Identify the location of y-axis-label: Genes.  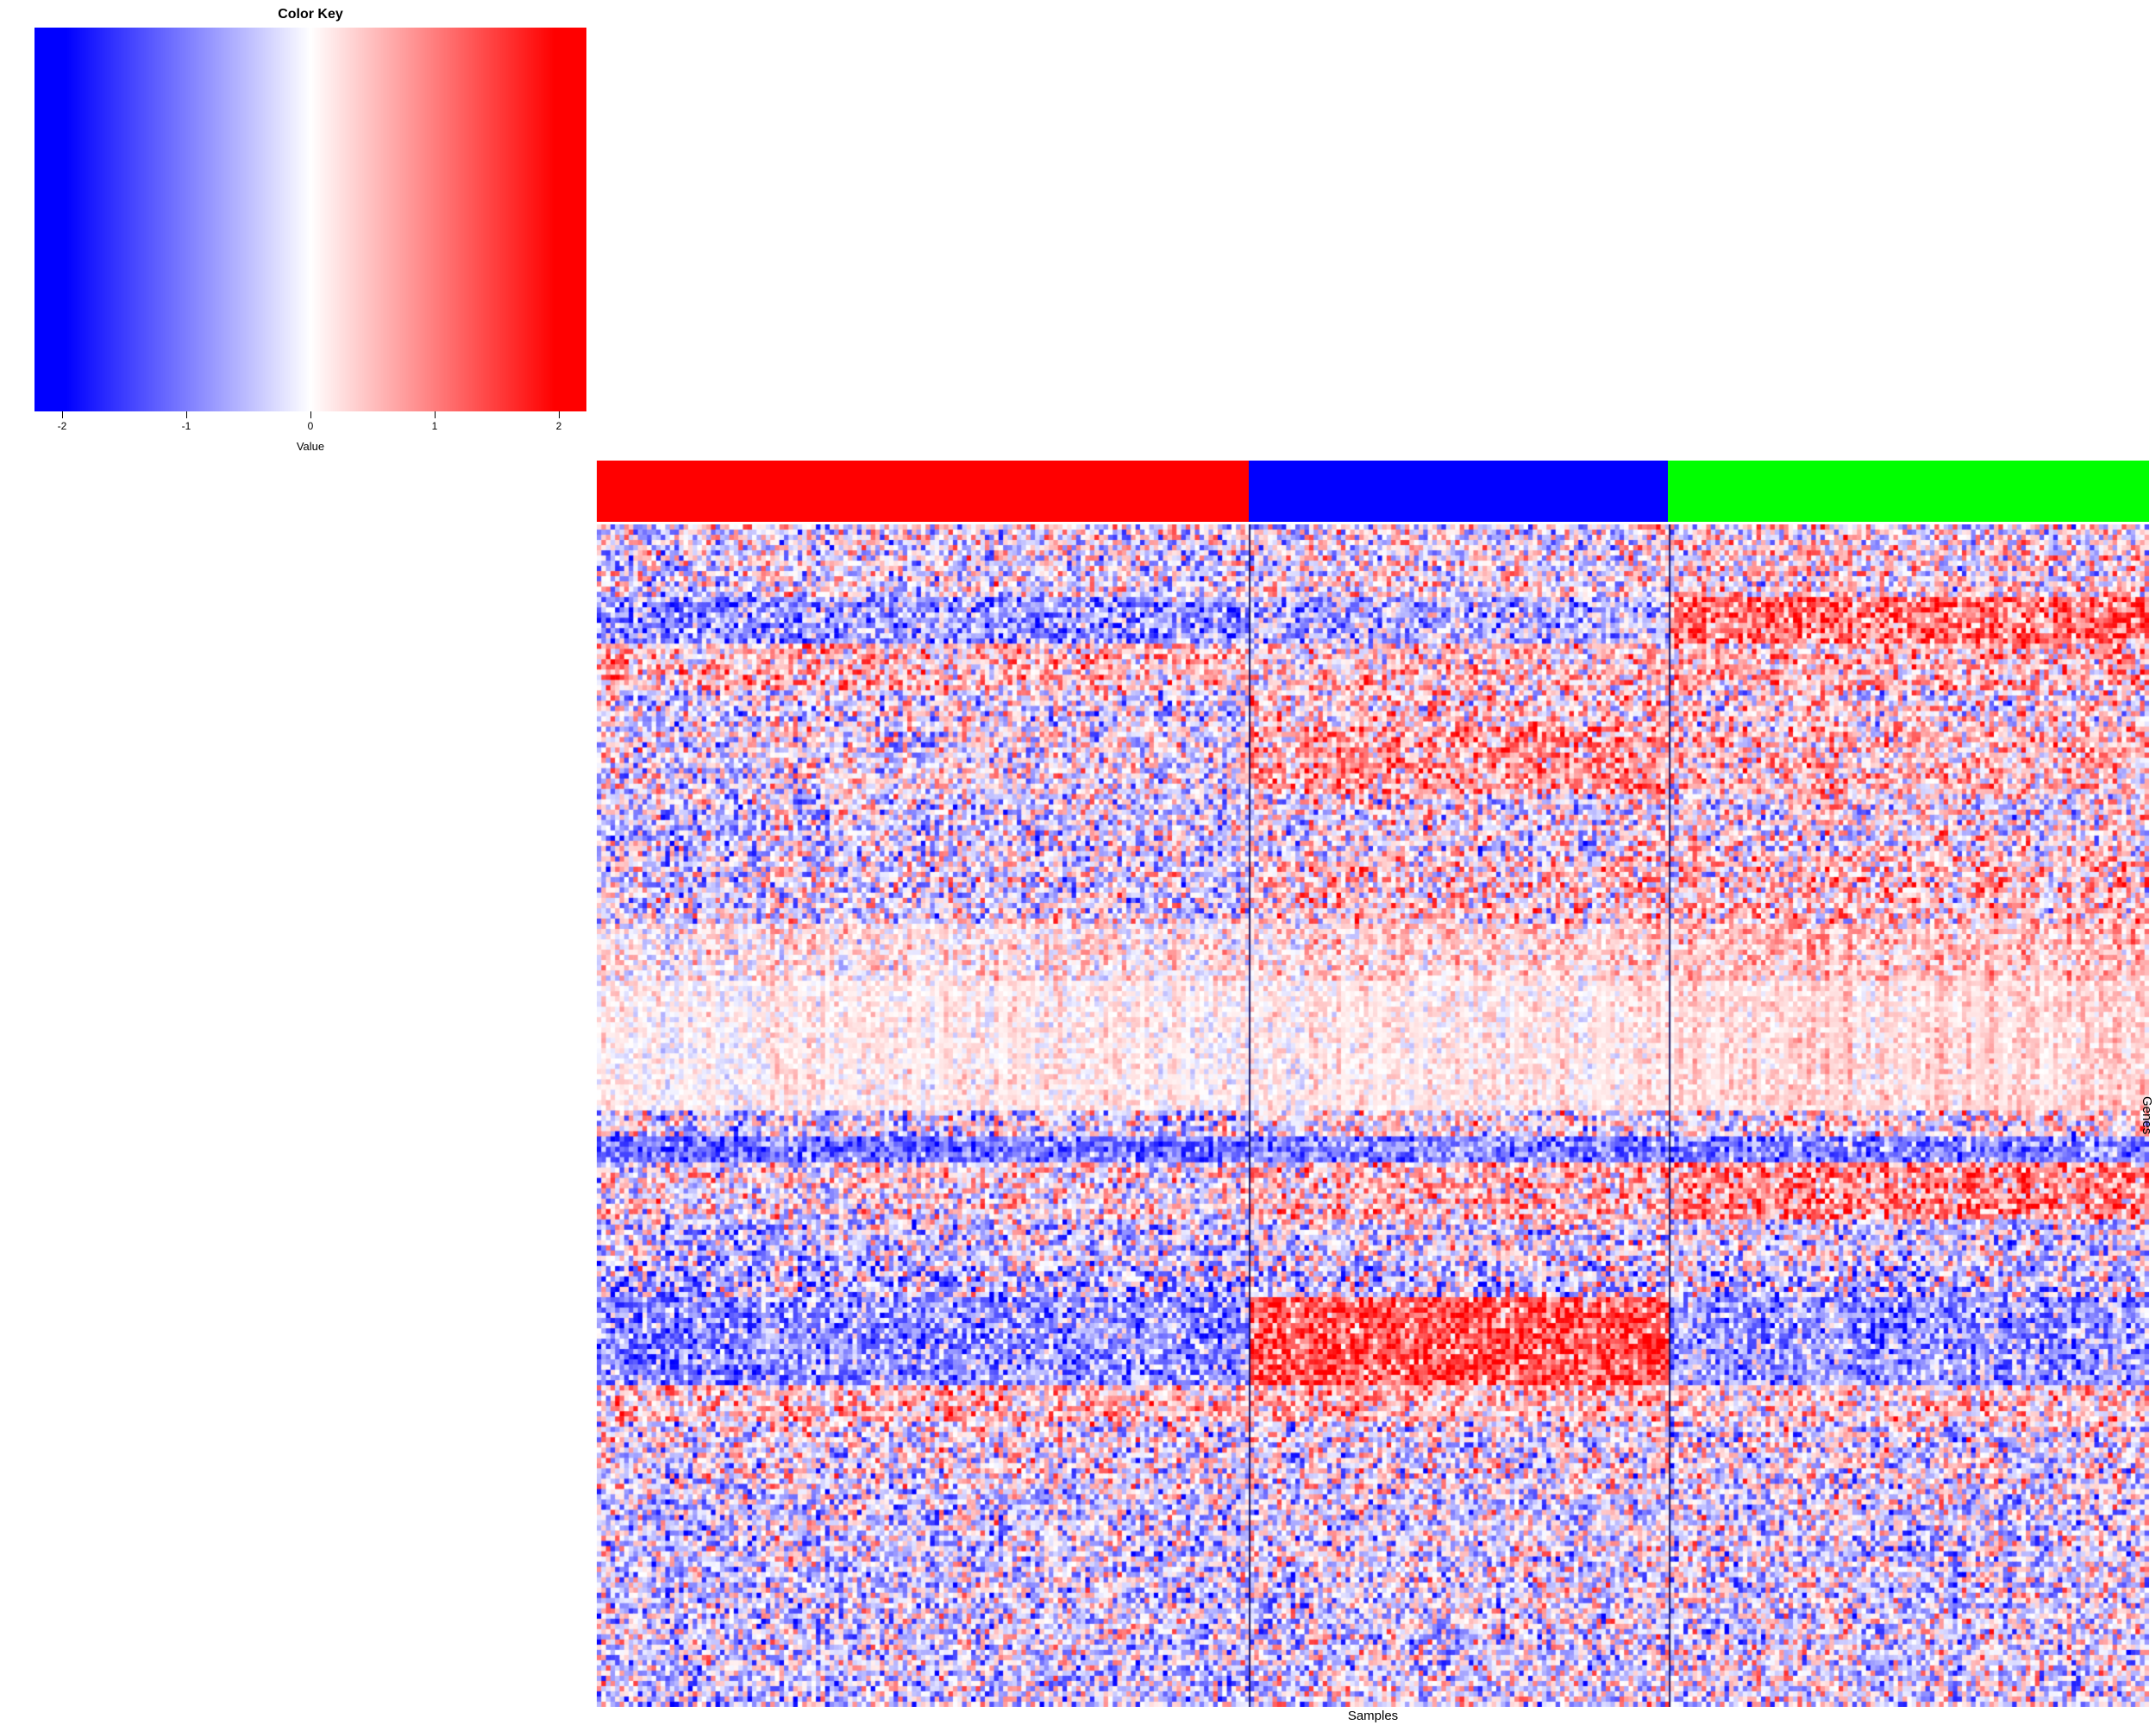
(2147, 1116).